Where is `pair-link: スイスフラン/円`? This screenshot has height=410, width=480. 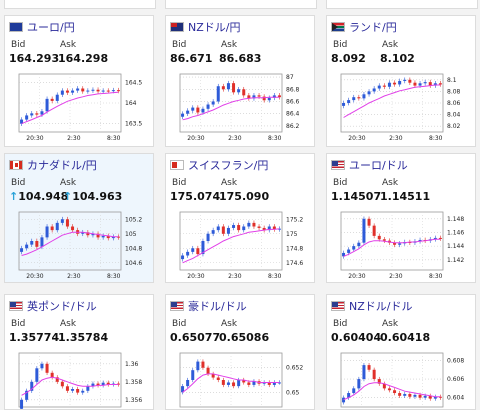
pair-link: スイスフラン/円 is located at coordinates (228, 165).